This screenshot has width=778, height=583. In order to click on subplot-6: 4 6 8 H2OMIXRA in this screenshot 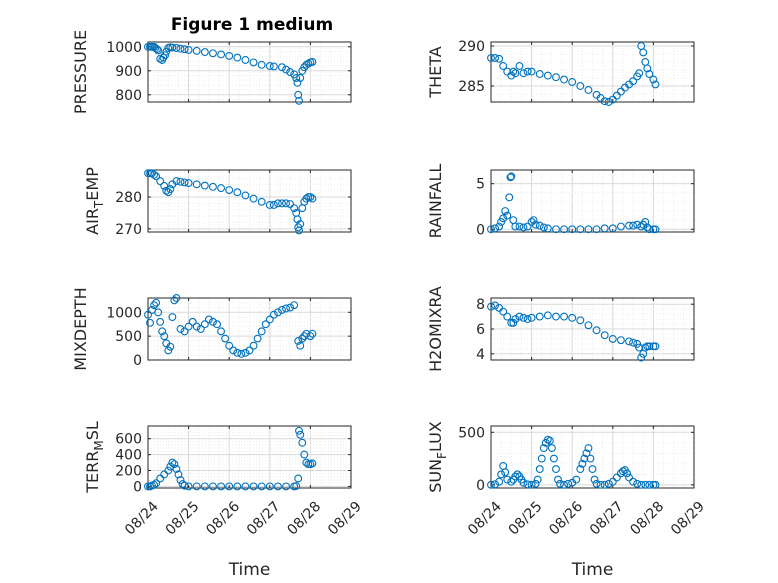, I will do `click(560, 329)`.